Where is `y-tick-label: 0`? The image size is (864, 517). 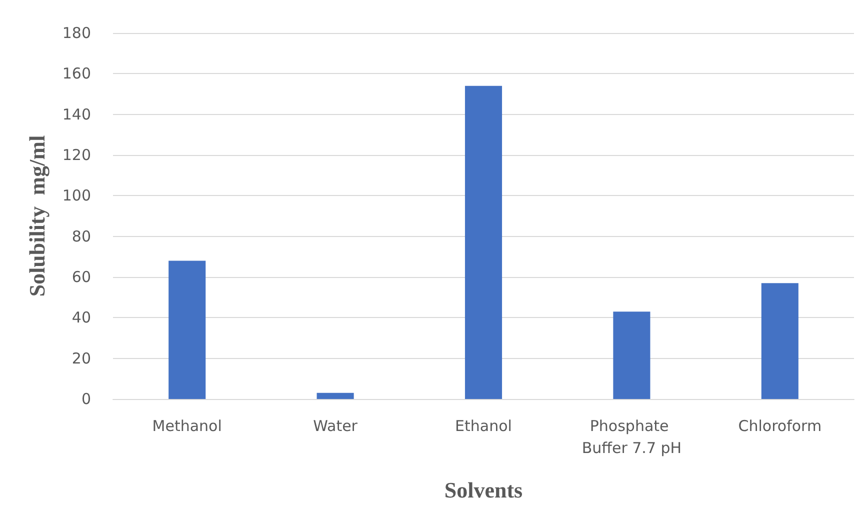 y-tick-label: 0 is located at coordinates (86, 399).